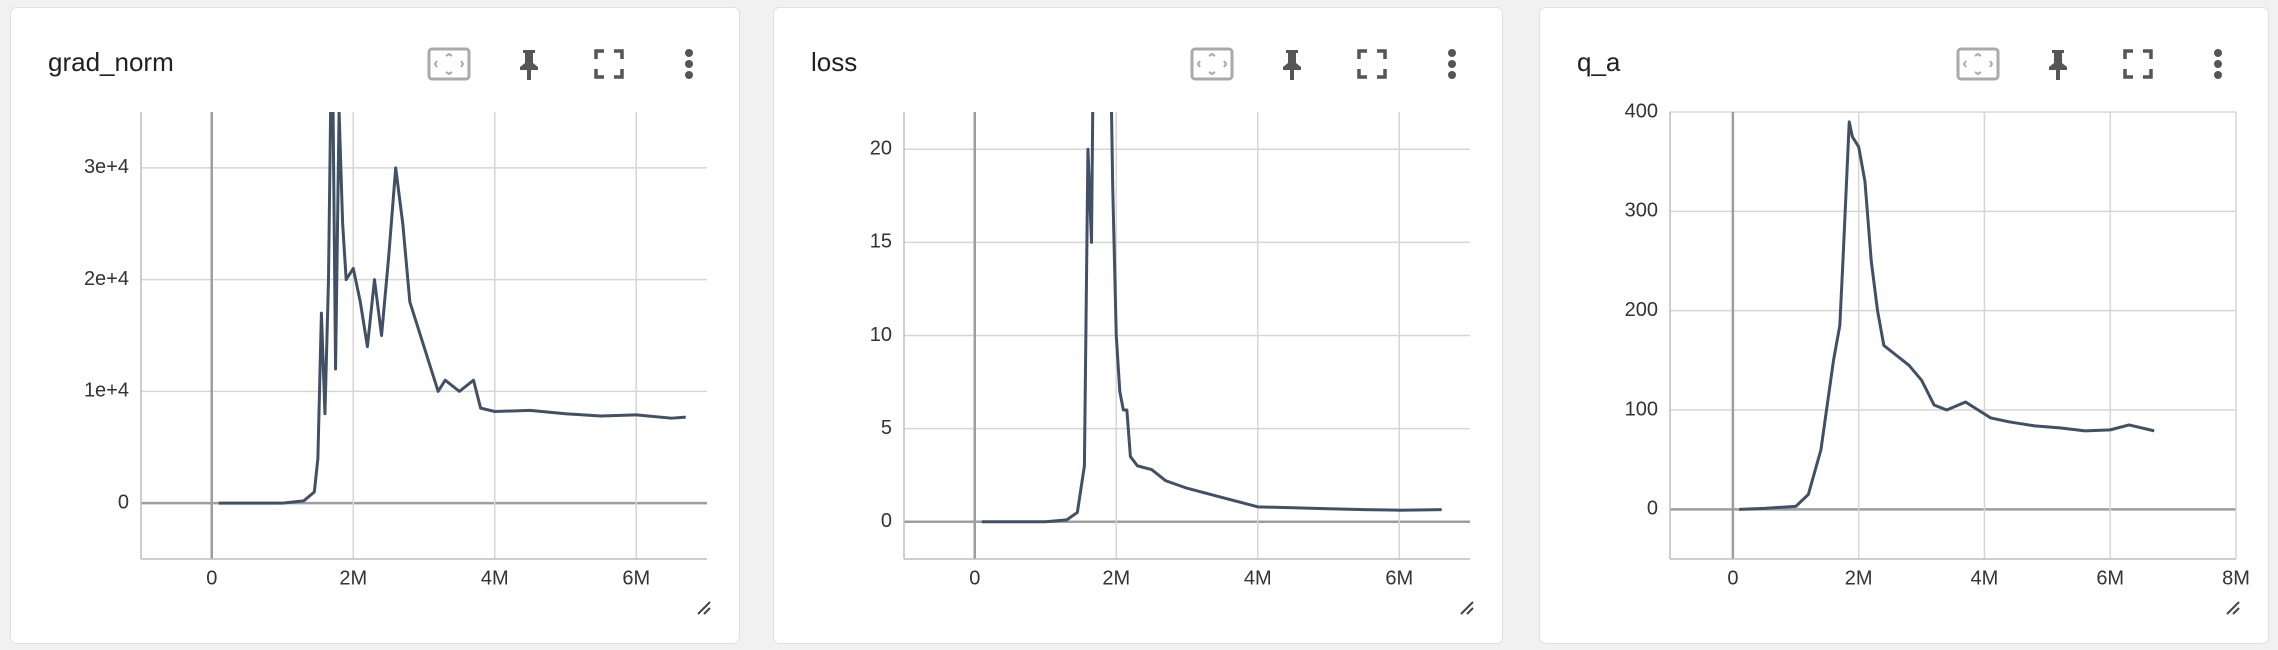 This screenshot has width=2278, height=650. What do you see at coordinates (1599, 62) in the screenshot?
I see `chart-title: q_a` at bounding box center [1599, 62].